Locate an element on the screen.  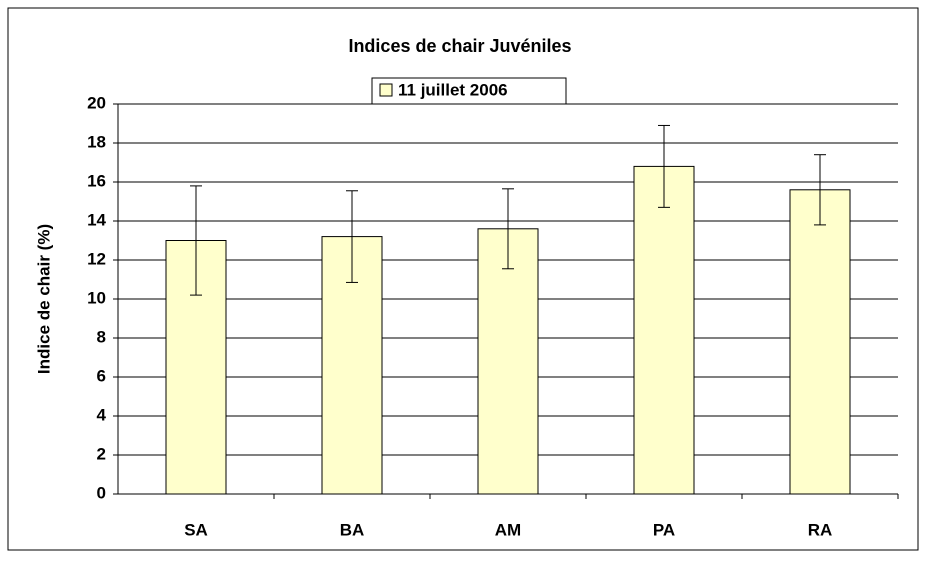
legend-box is located at coordinates (469, 91).